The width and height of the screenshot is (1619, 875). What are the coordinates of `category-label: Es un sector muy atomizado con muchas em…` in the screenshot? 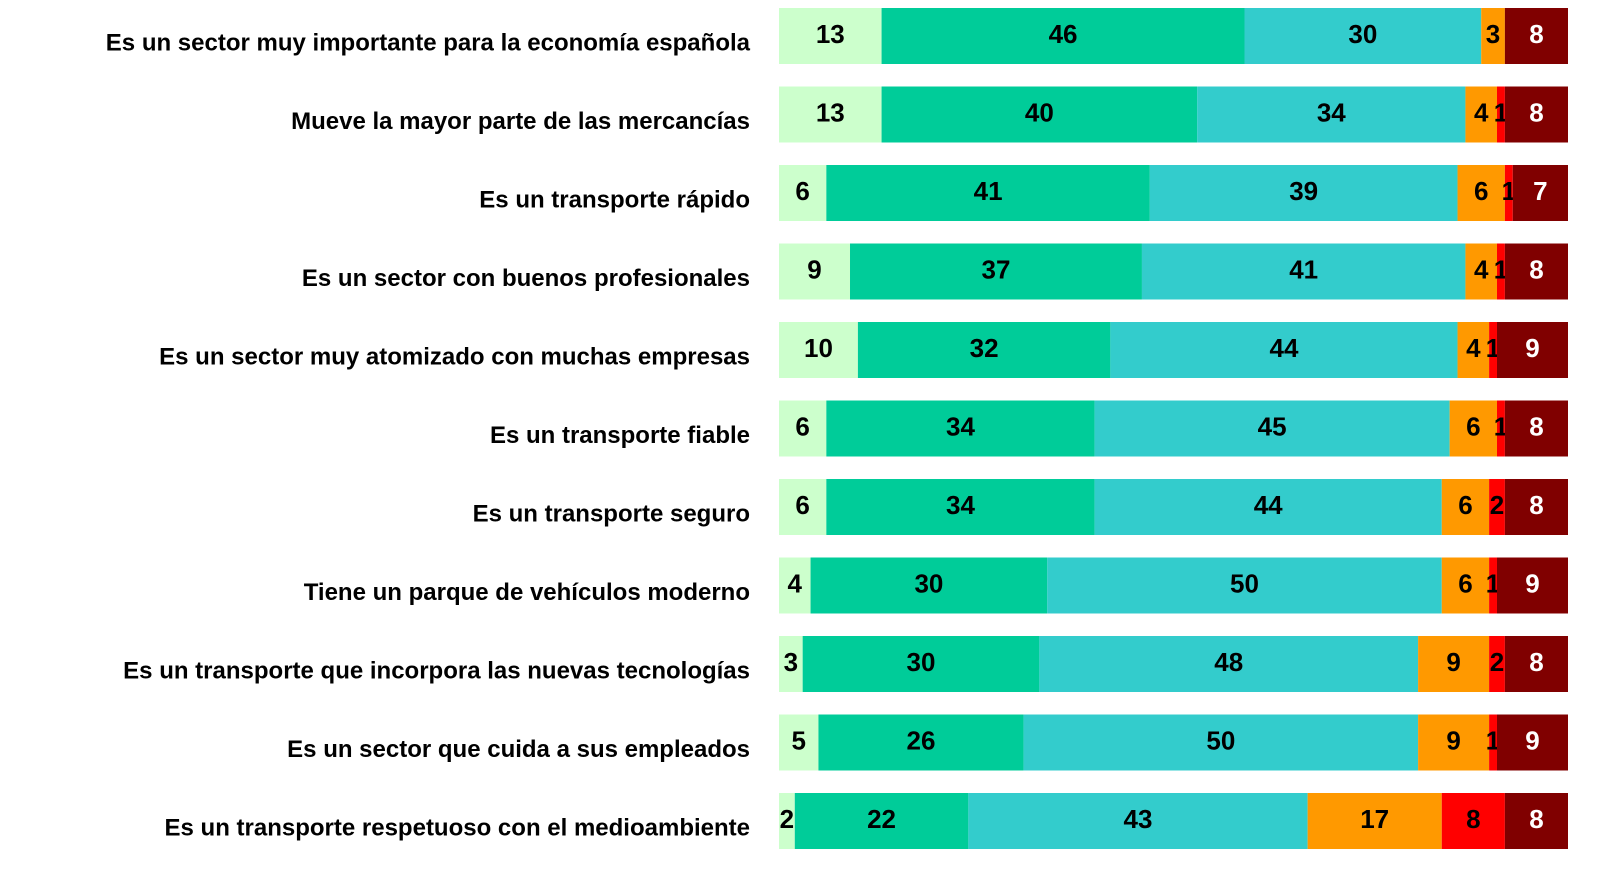 It's located at (454, 356).